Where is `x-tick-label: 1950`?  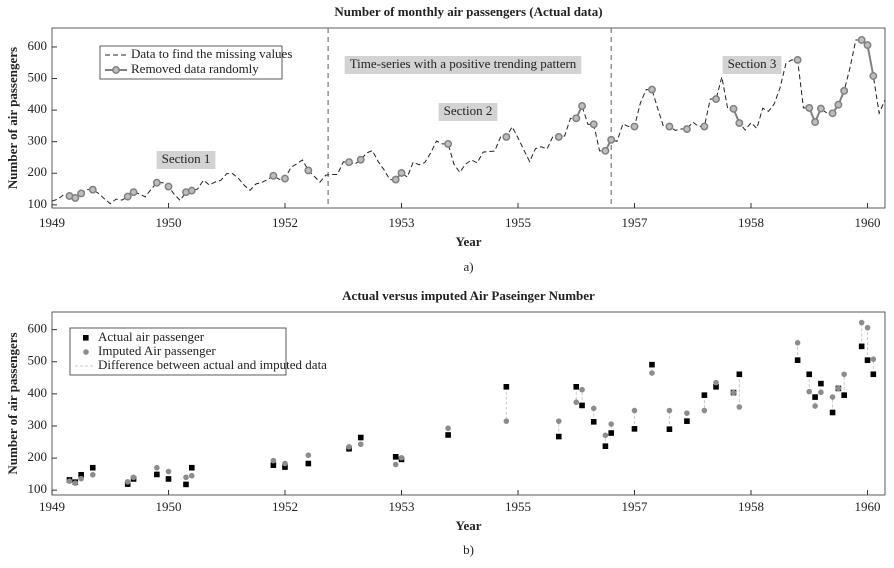
x-tick-label: 1950 is located at coordinates (169, 506).